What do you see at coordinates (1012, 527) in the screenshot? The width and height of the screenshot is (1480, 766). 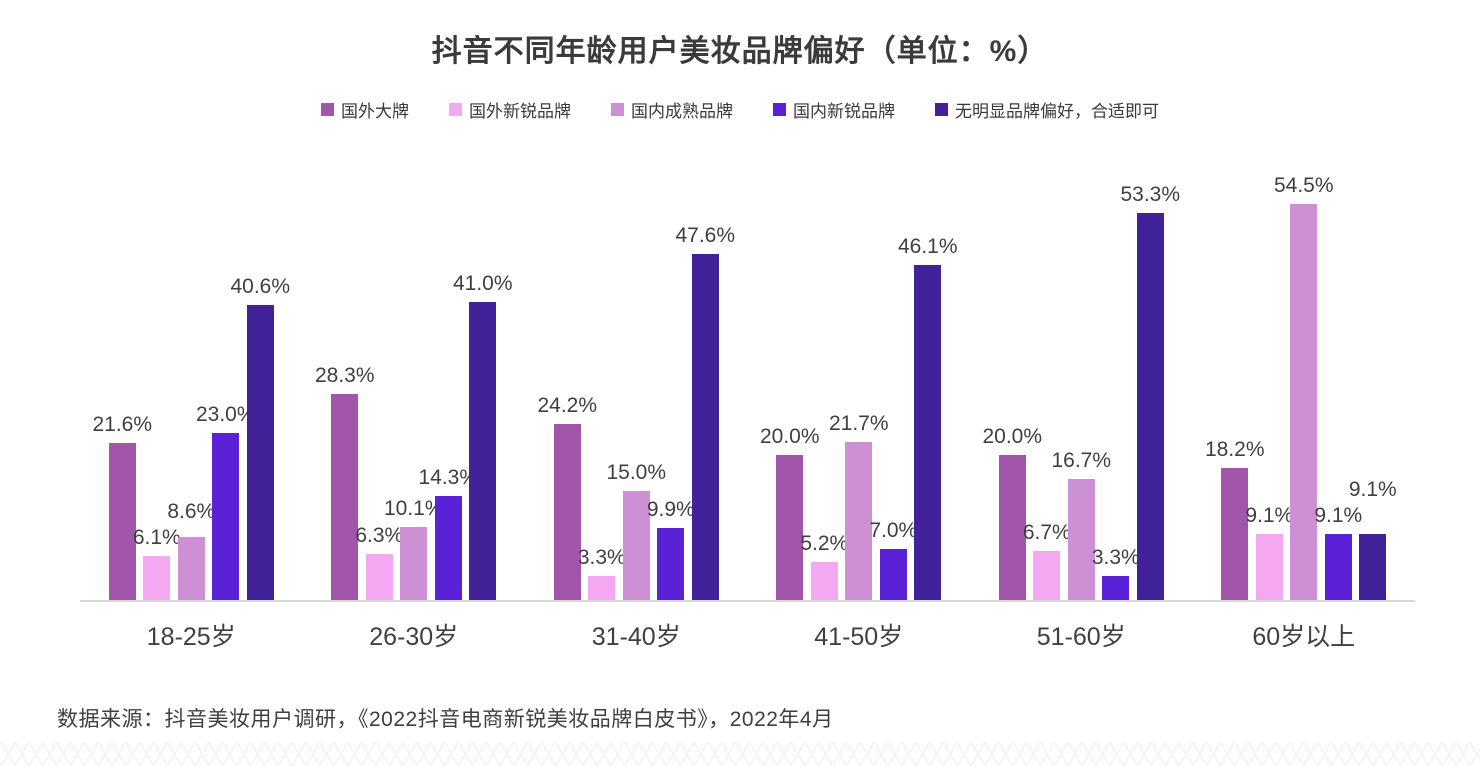 I see `bar-国外大牌-51-60岁` at bounding box center [1012, 527].